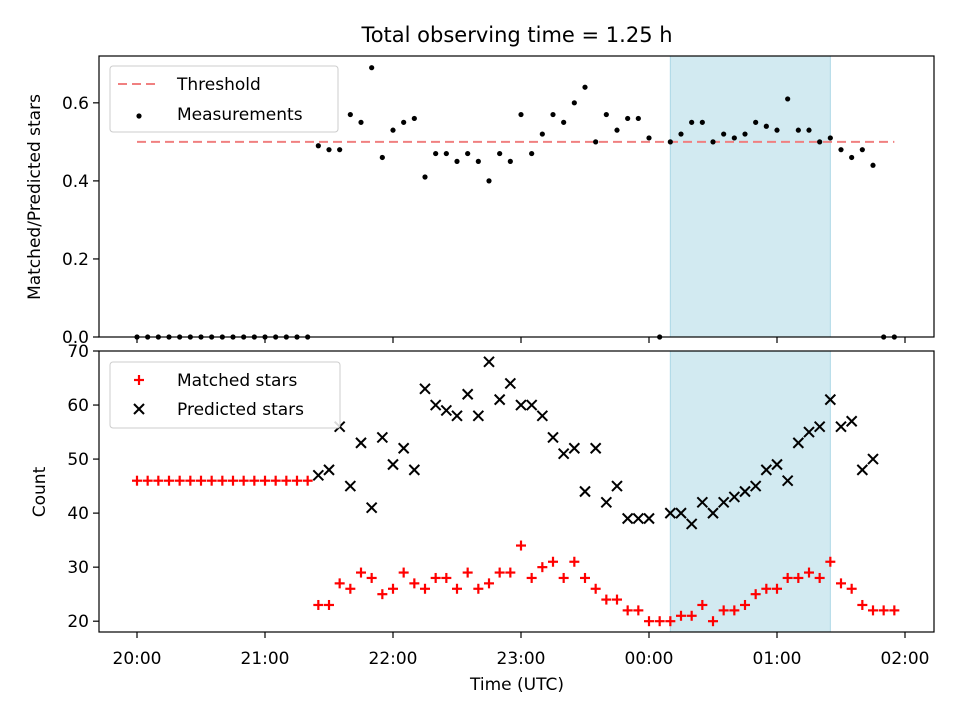 The image size is (960, 720). I want to click on y-tick-label: 0.0, so click(75, 338).